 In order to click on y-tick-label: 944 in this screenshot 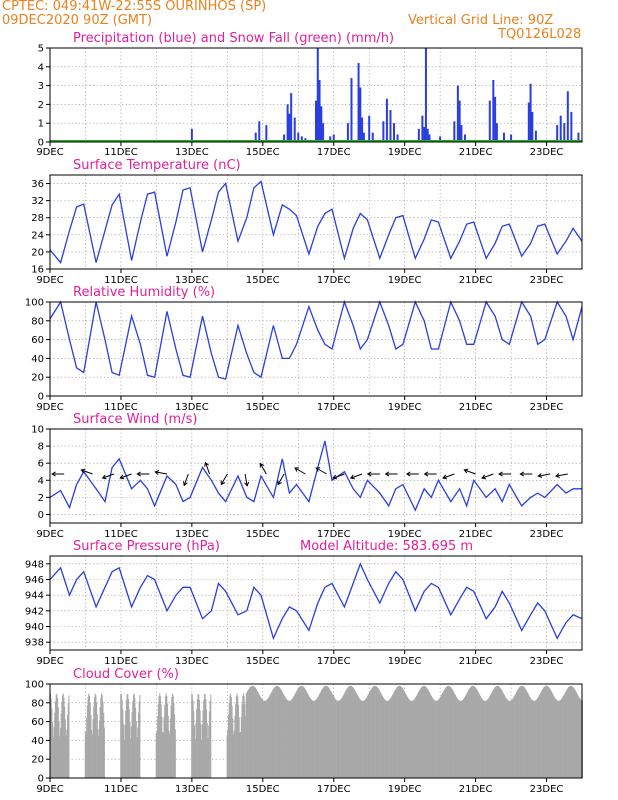, I will do `click(34, 596)`.